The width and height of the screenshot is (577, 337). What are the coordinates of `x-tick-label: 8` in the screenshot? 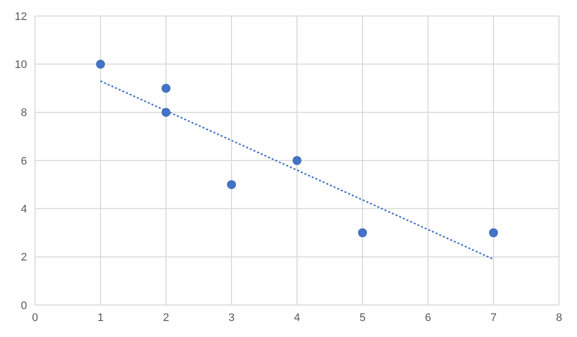 It's located at (559, 318).